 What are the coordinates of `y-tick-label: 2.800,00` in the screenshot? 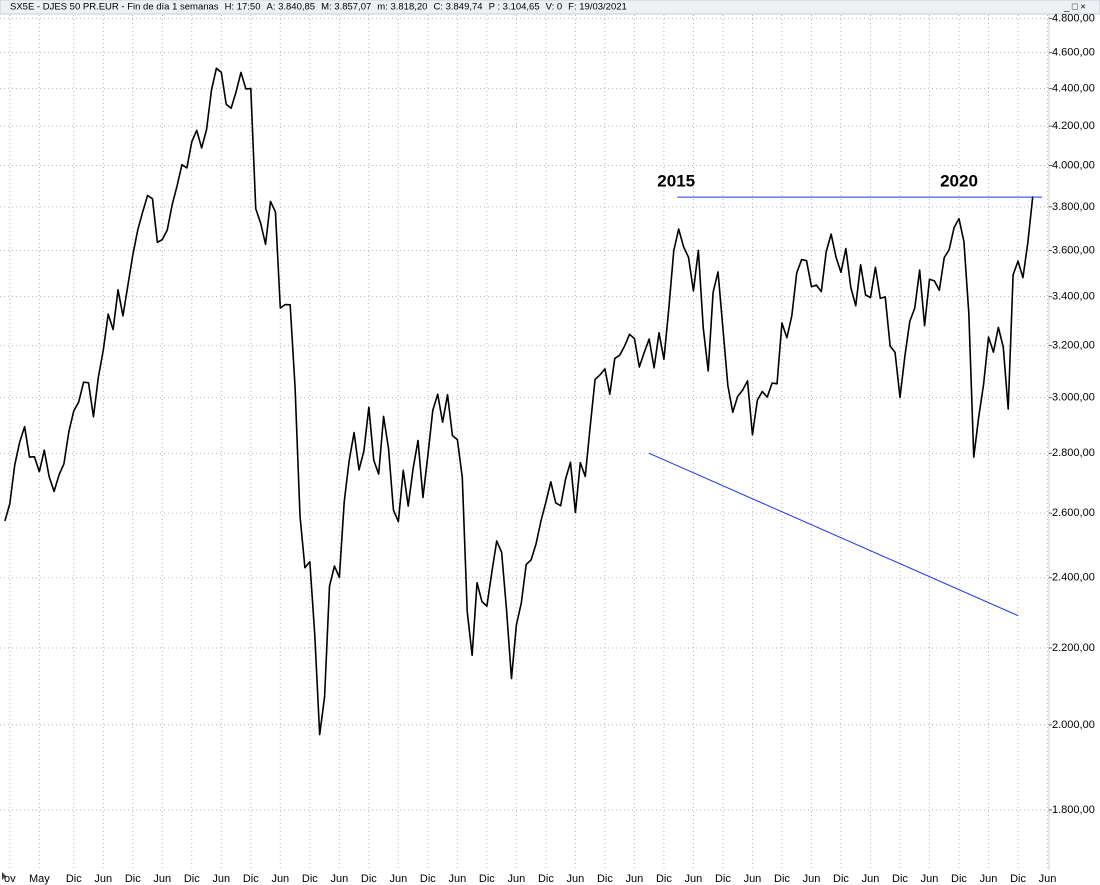 It's located at (1073, 453).